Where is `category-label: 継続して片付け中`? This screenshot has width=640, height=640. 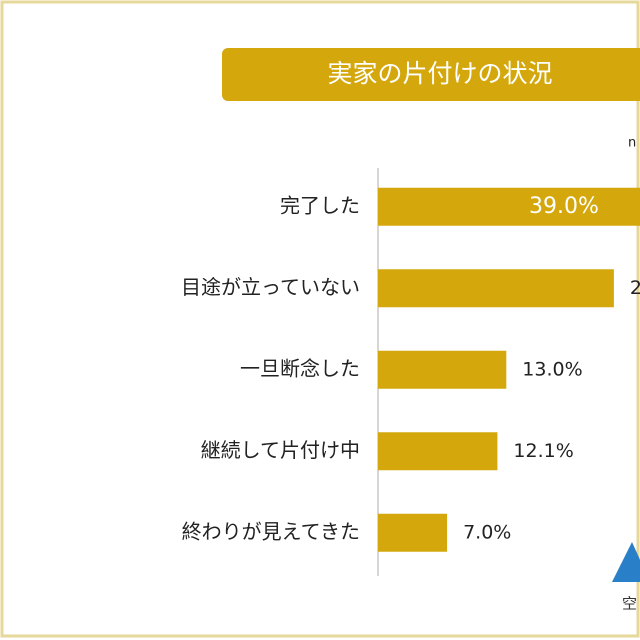 category-label: 継続して片付け中 is located at coordinates (280, 450).